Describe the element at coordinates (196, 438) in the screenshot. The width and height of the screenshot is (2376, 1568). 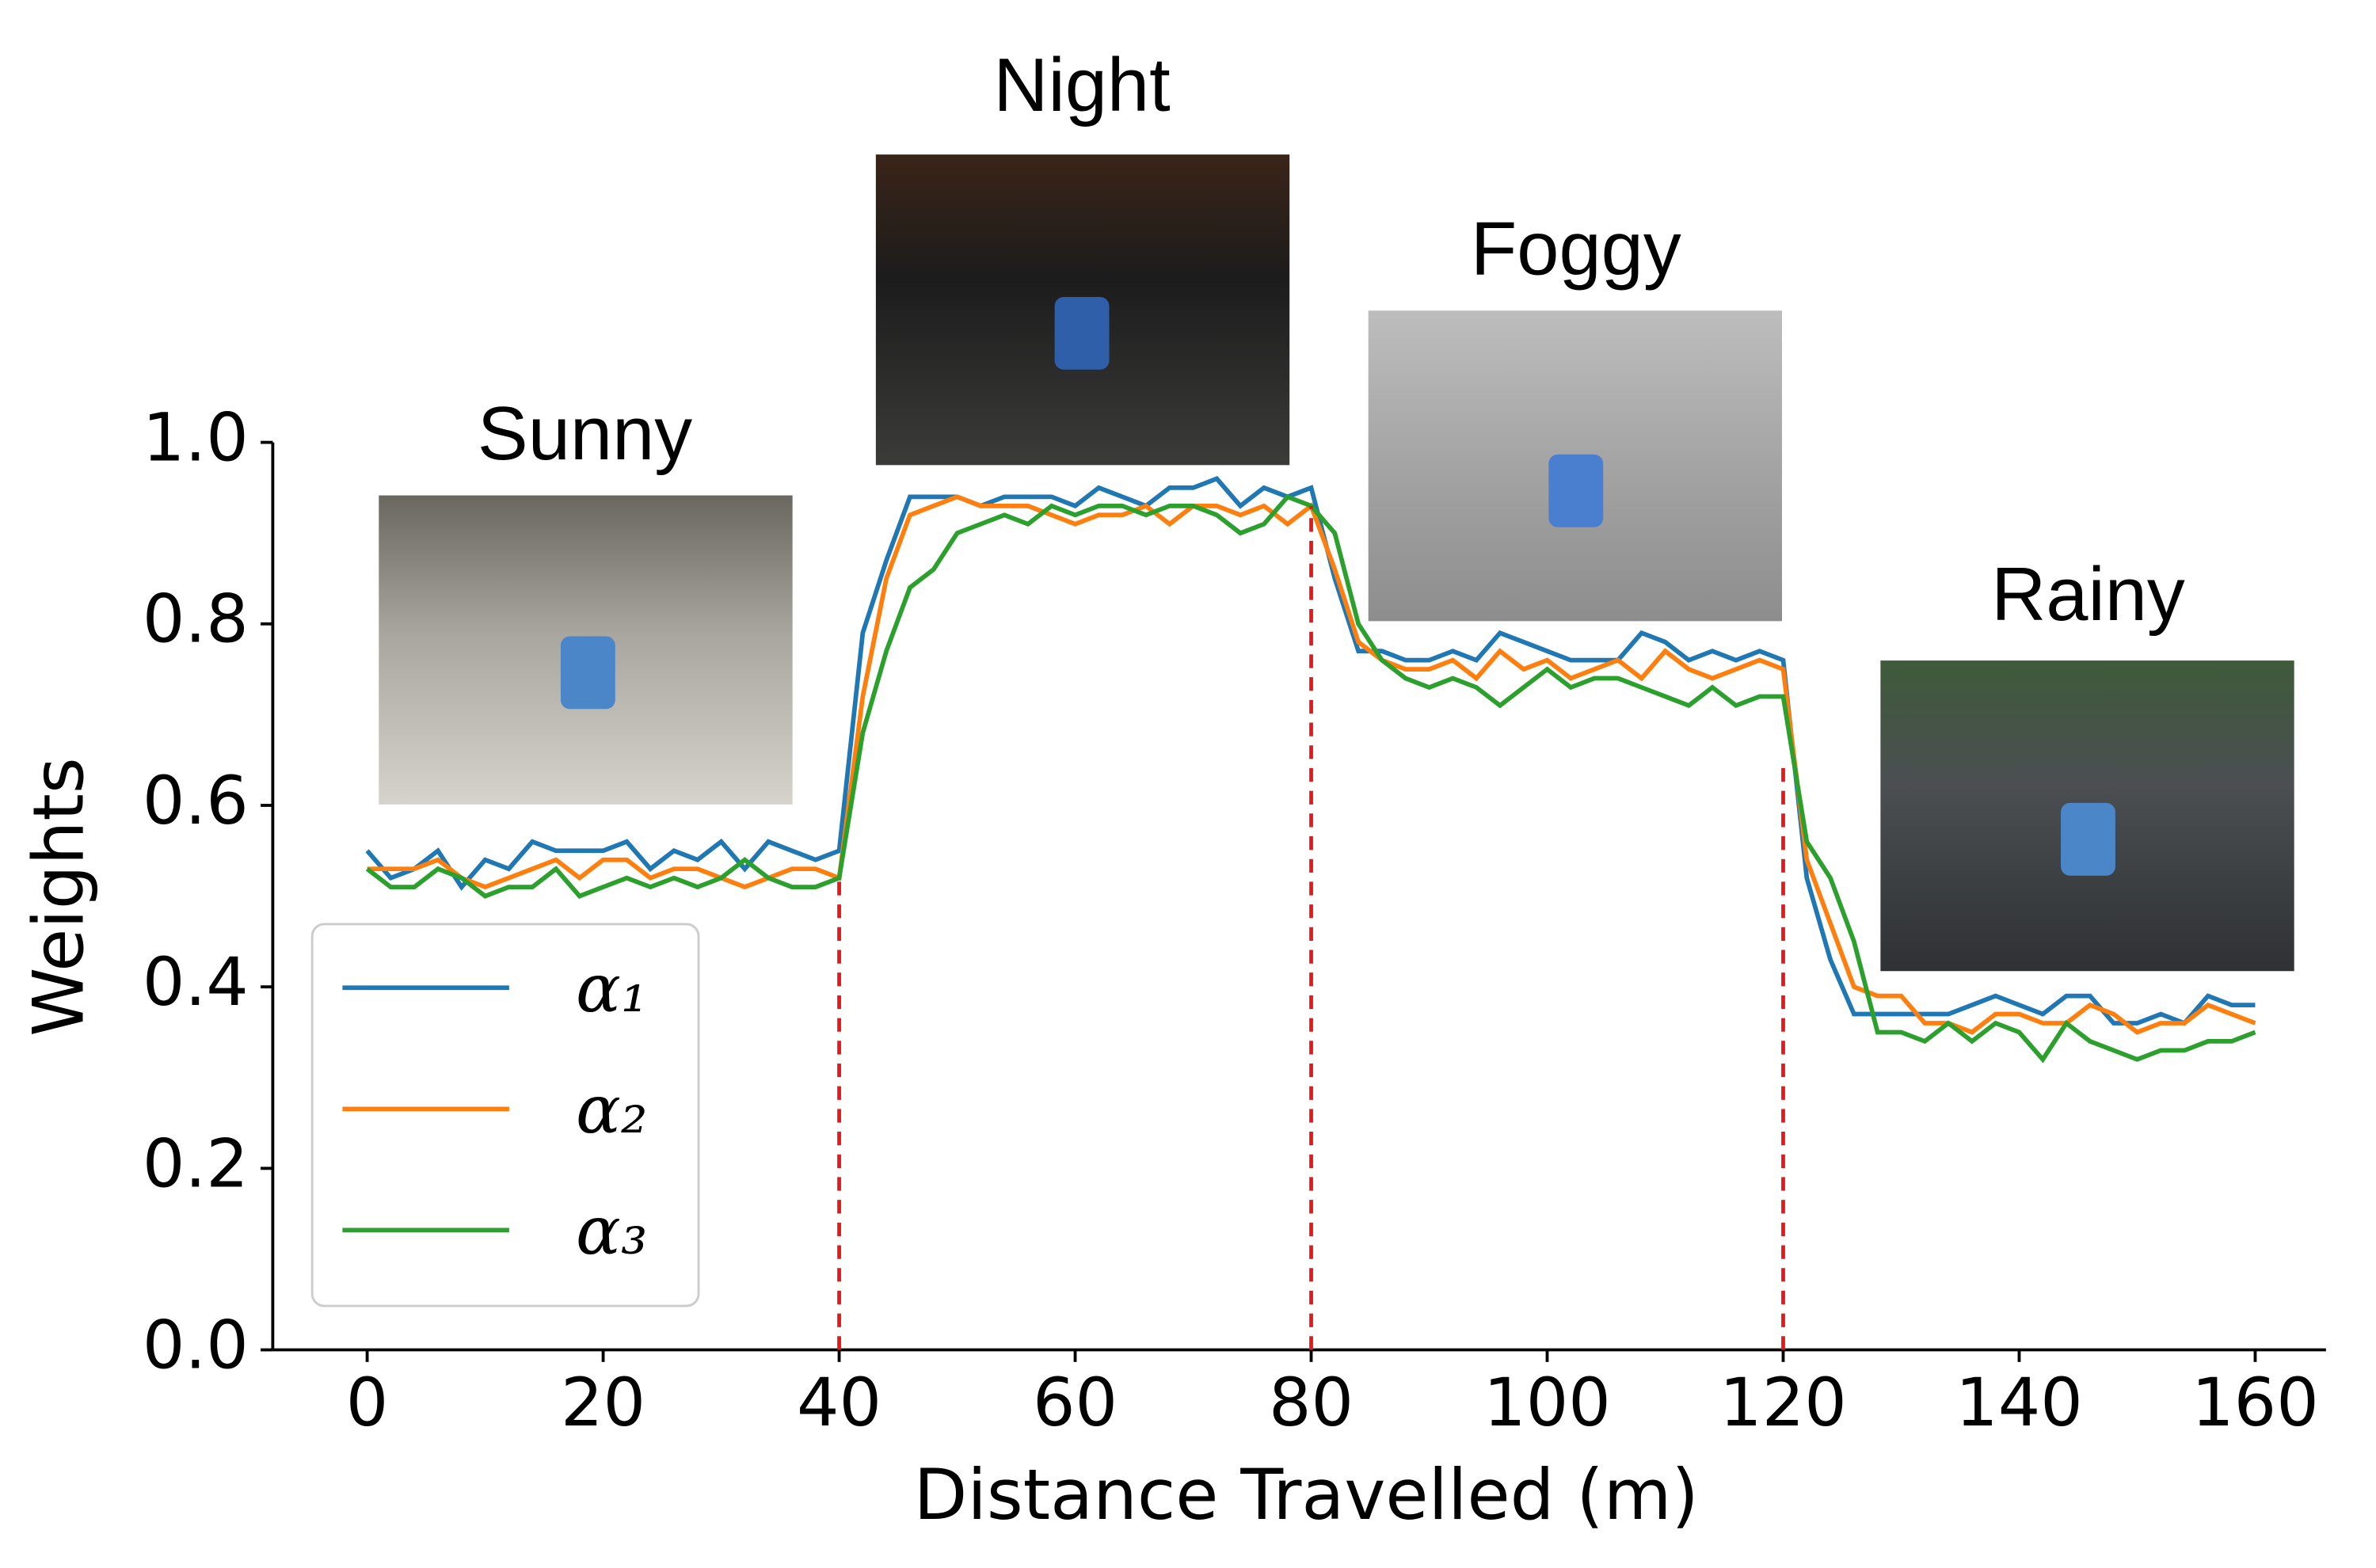
I see `y-tick-label: 1.0` at that location.